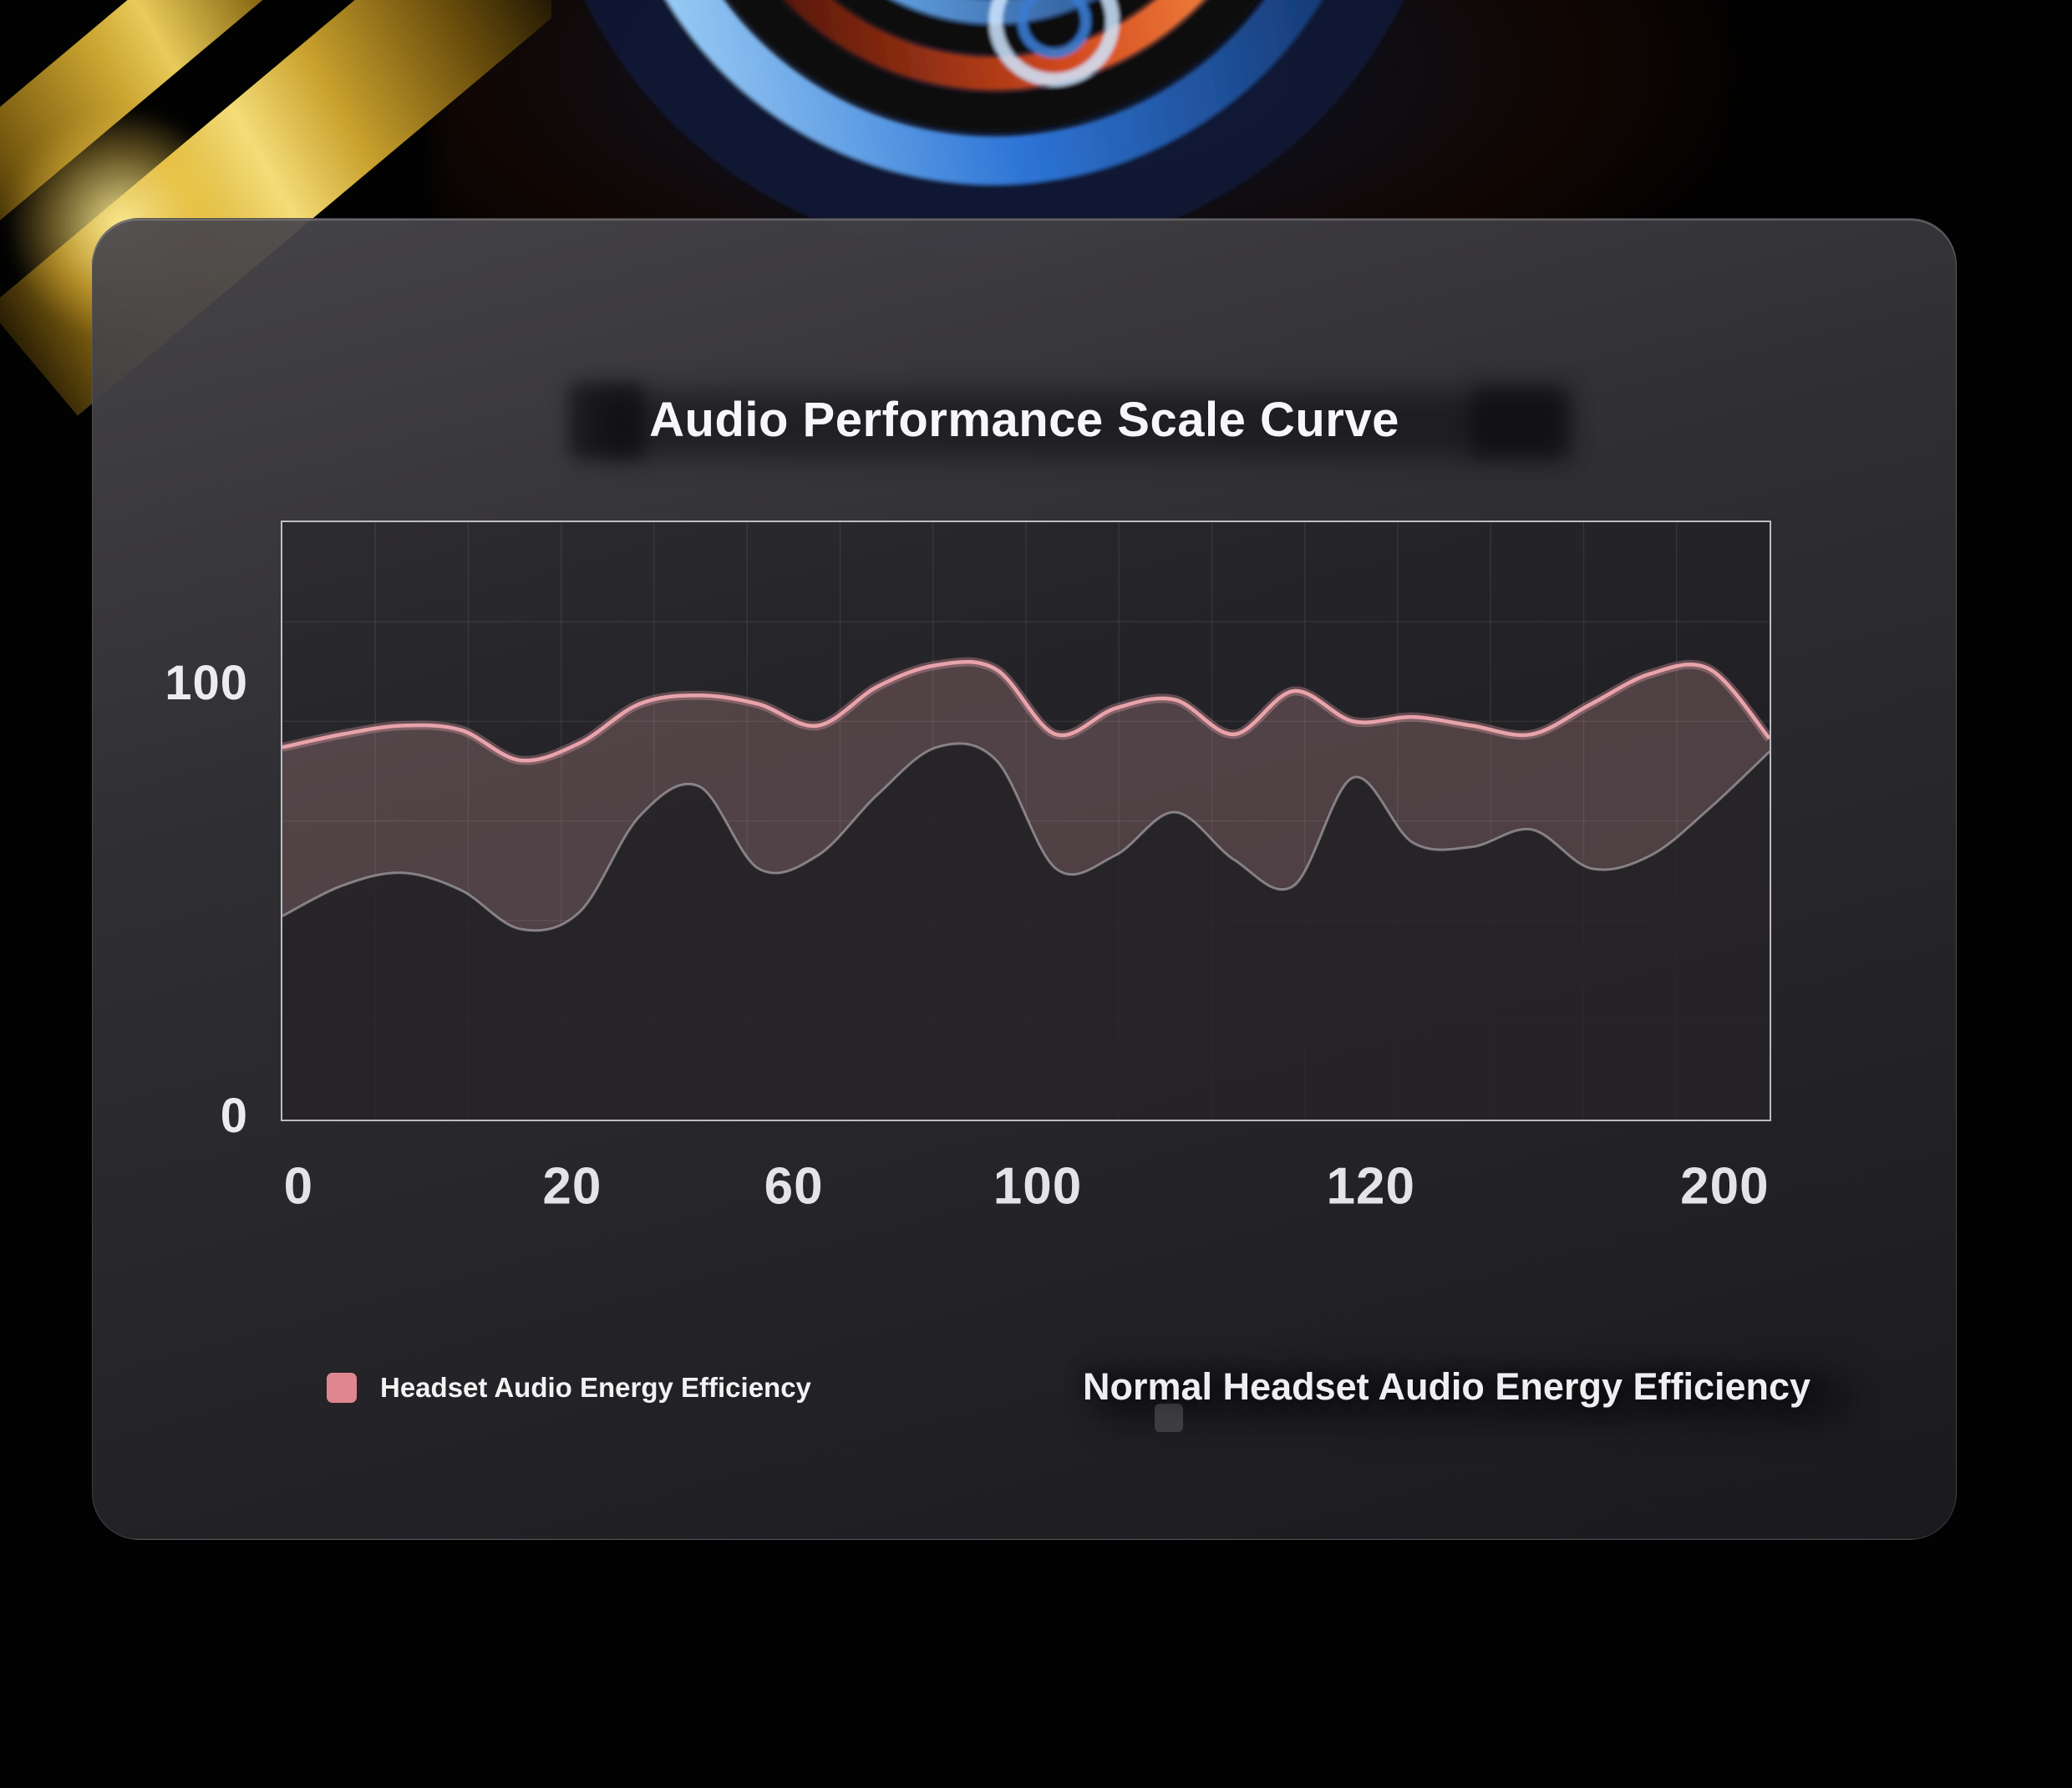 The width and height of the screenshot is (2072, 1788). What do you see at coordinates (1169, 1418) in the screenshot?
I see `legend-swatch-dark` at bounding box center [1169, 1418].